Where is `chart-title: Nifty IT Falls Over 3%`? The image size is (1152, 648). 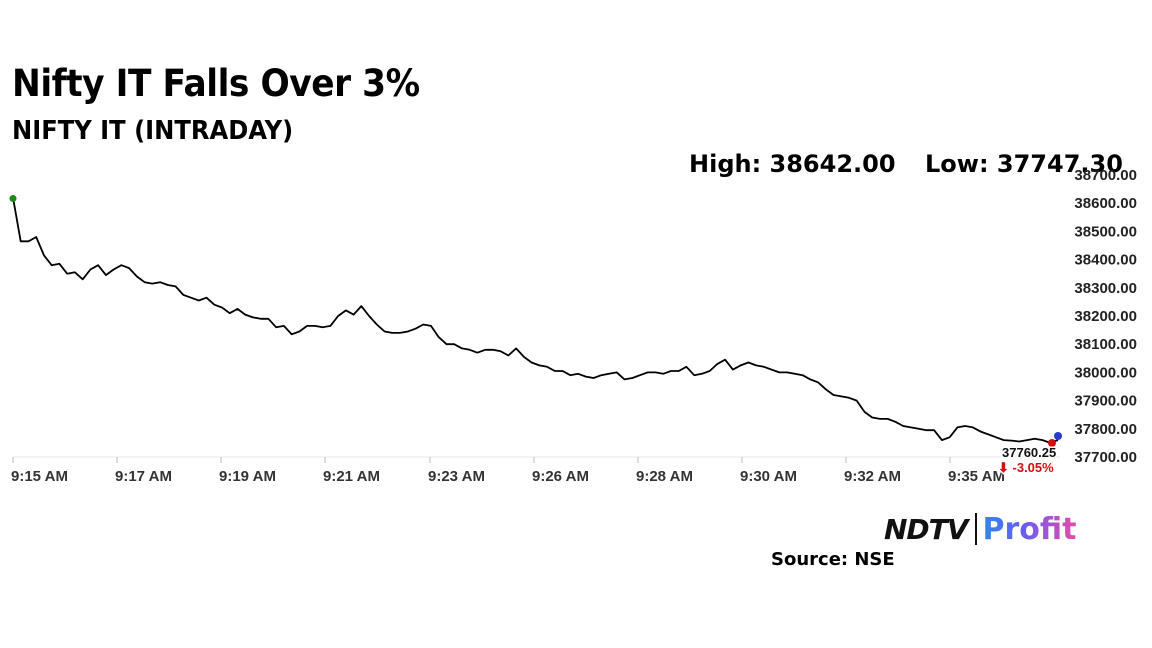 chart-title: Nifty IT Falls Over 3% is located at coordinates (216, 83).